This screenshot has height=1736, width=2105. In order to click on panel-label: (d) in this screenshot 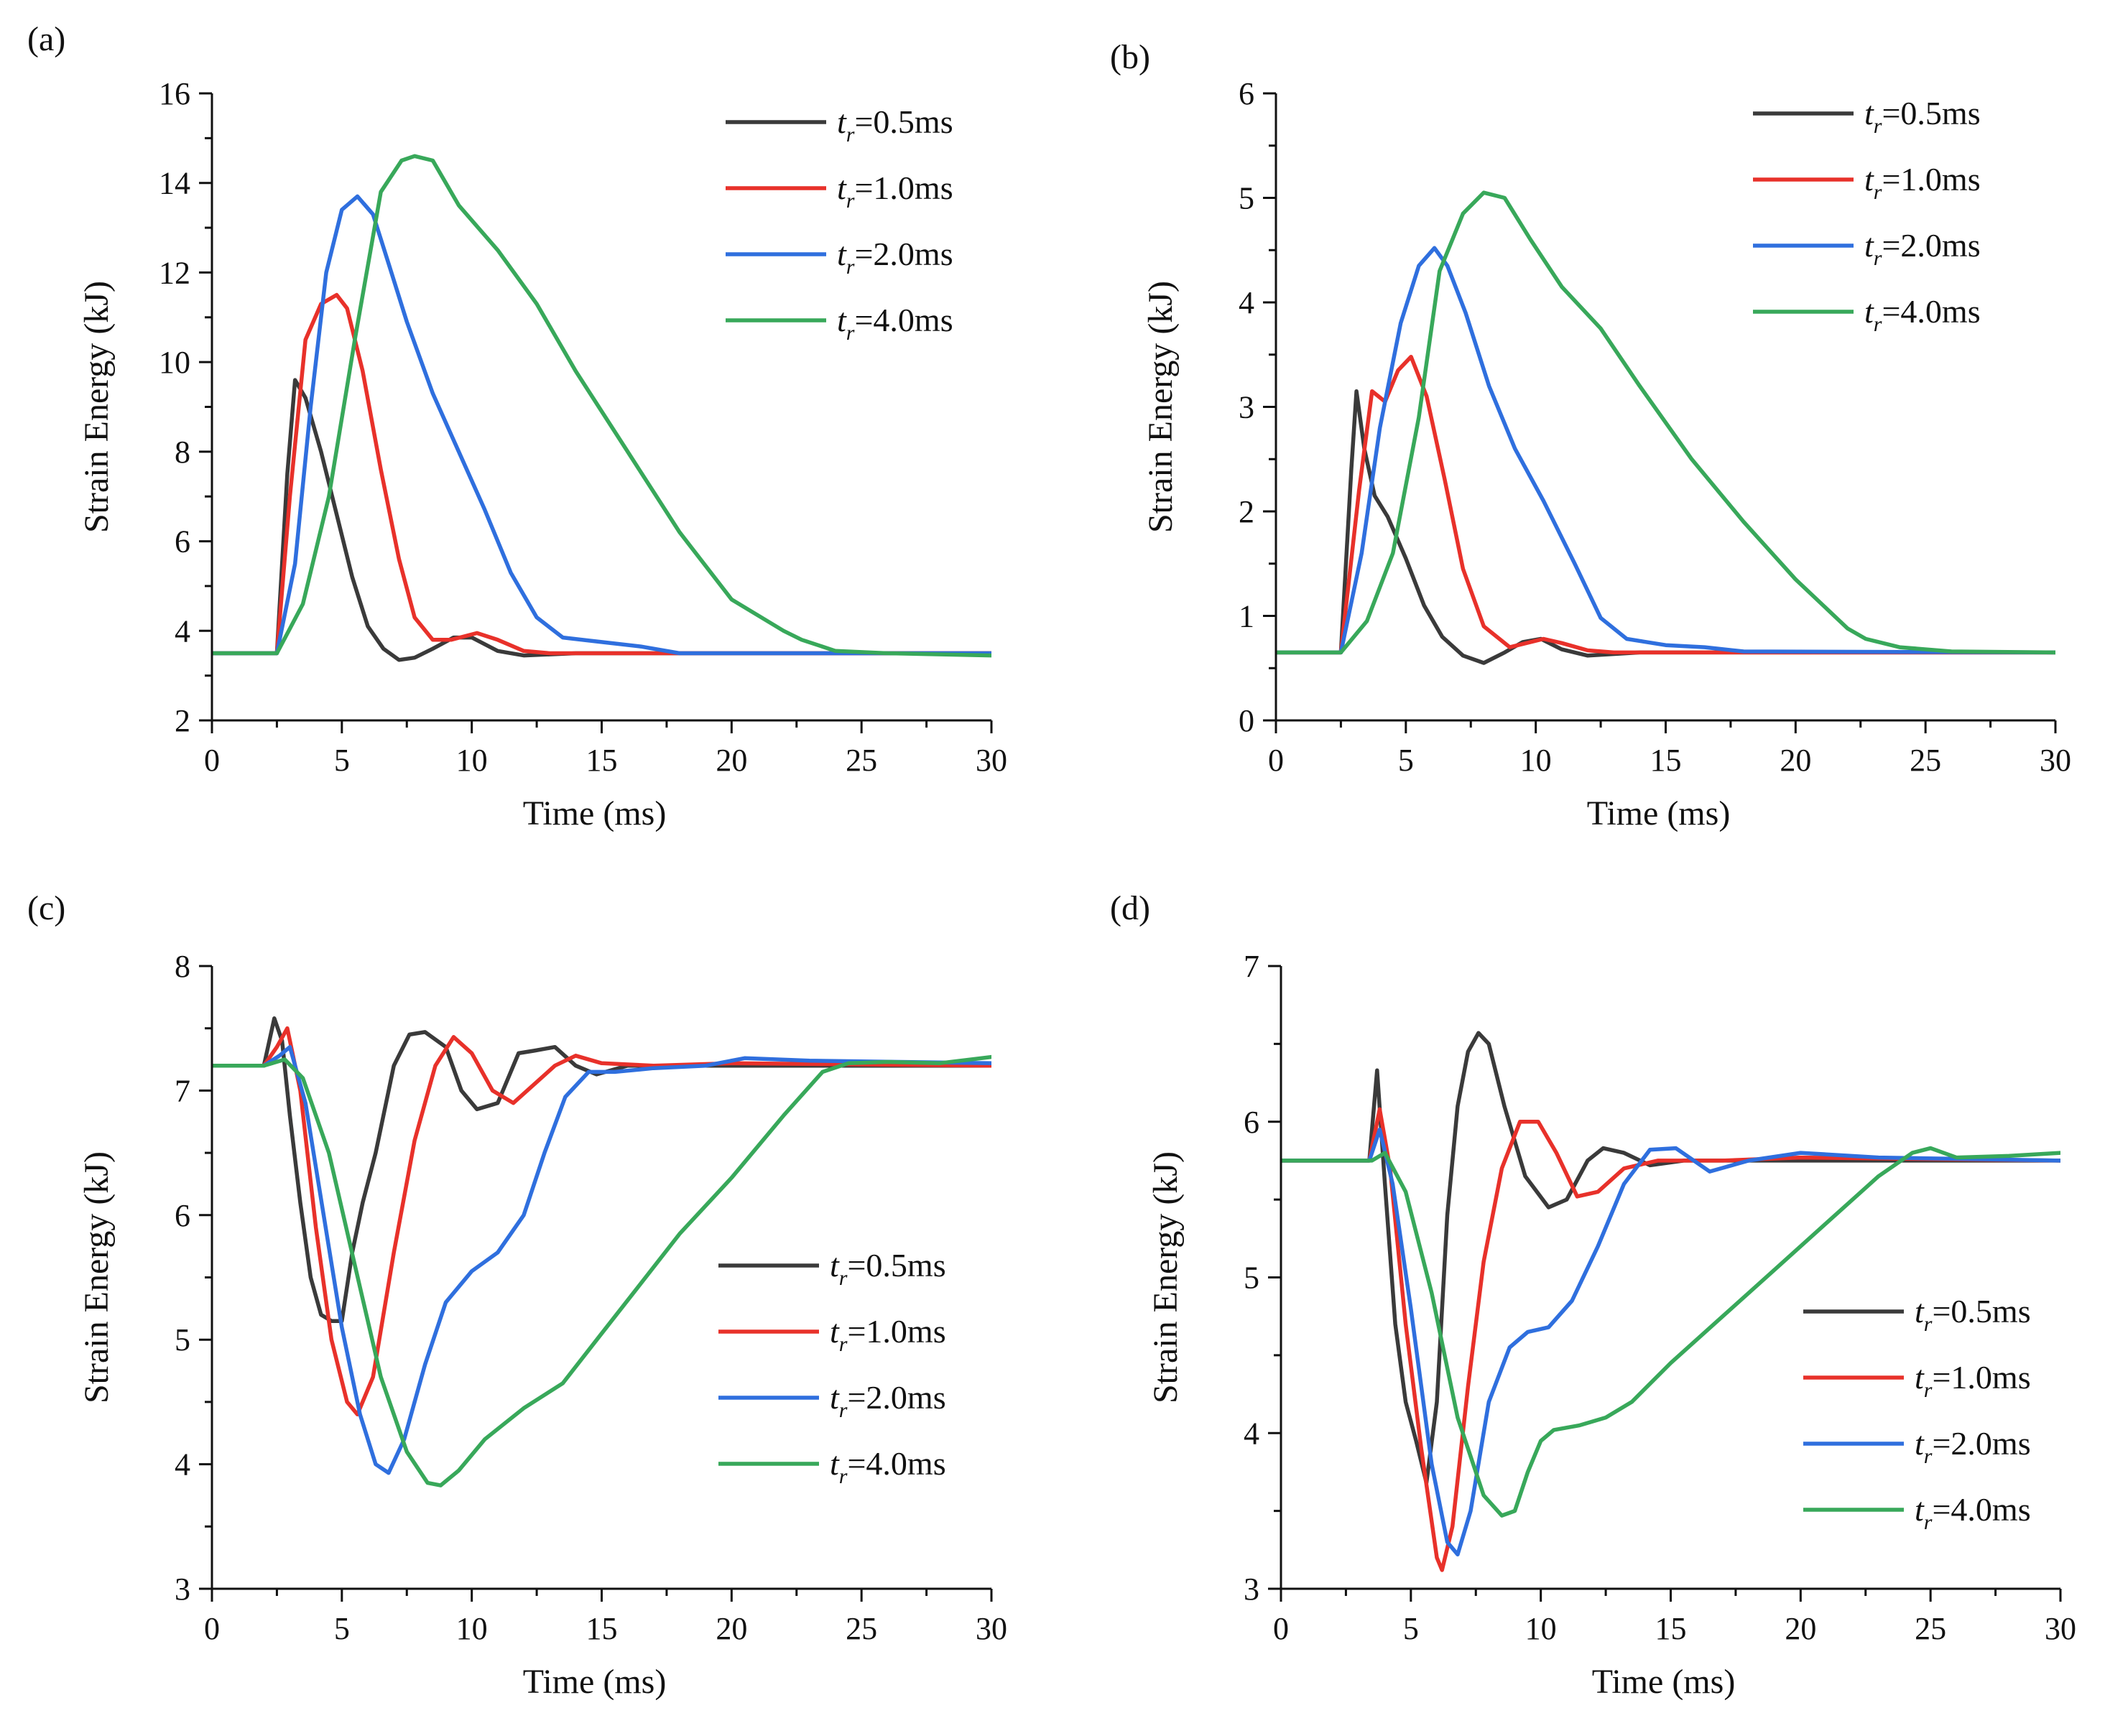, I will do `click(1130, 908)`.